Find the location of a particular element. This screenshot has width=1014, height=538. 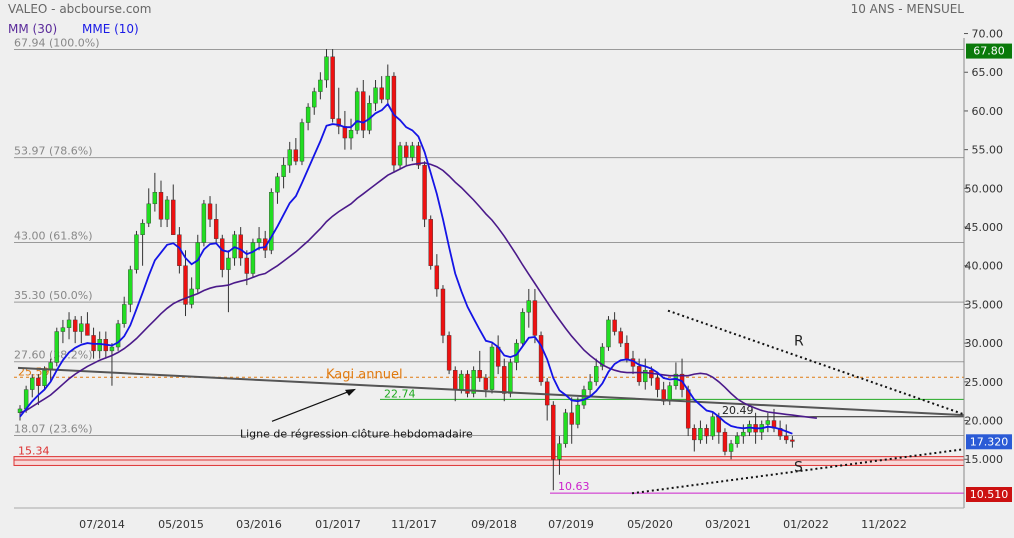

x-tick-label: 01/2022 is located at coordinates (806, 524).